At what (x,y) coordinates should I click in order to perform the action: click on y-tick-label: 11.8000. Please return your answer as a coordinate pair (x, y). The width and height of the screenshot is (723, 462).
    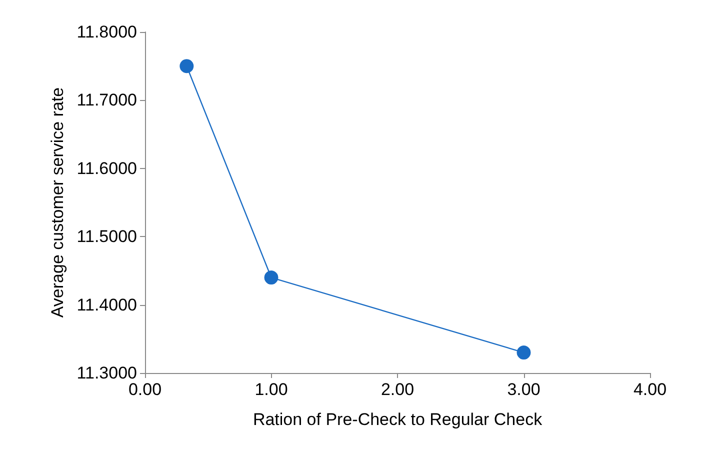
    Looking at the image, I should click on (106, 32).